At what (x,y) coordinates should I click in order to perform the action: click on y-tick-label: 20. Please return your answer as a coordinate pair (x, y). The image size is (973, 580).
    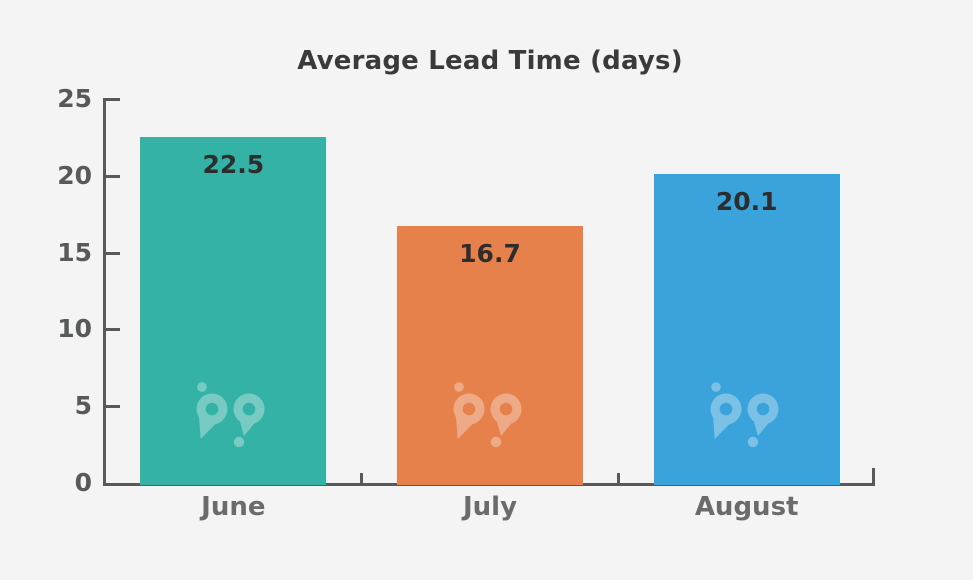
    Looking at the image, I should click on (74, 175).